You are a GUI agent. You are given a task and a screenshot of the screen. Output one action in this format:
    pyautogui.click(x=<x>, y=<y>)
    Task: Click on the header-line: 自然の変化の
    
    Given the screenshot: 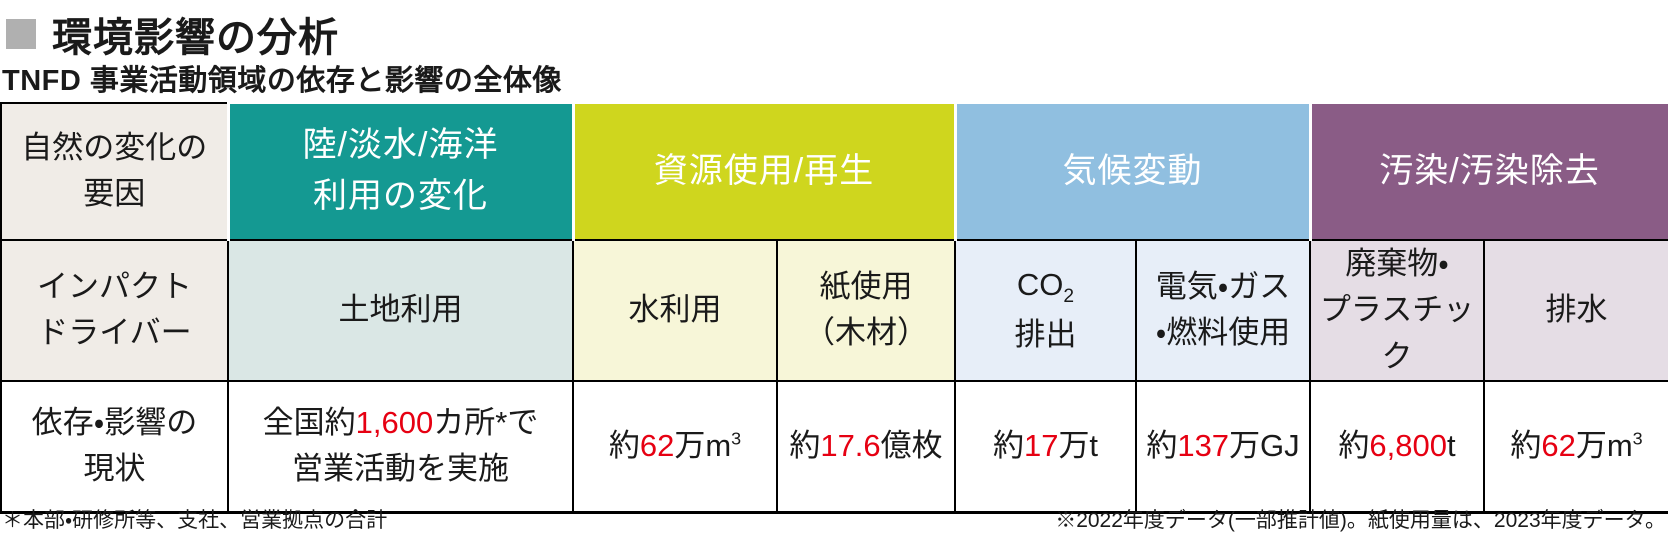 What is the action you would take?
    pyautogui.click(x=114, y=147)
    